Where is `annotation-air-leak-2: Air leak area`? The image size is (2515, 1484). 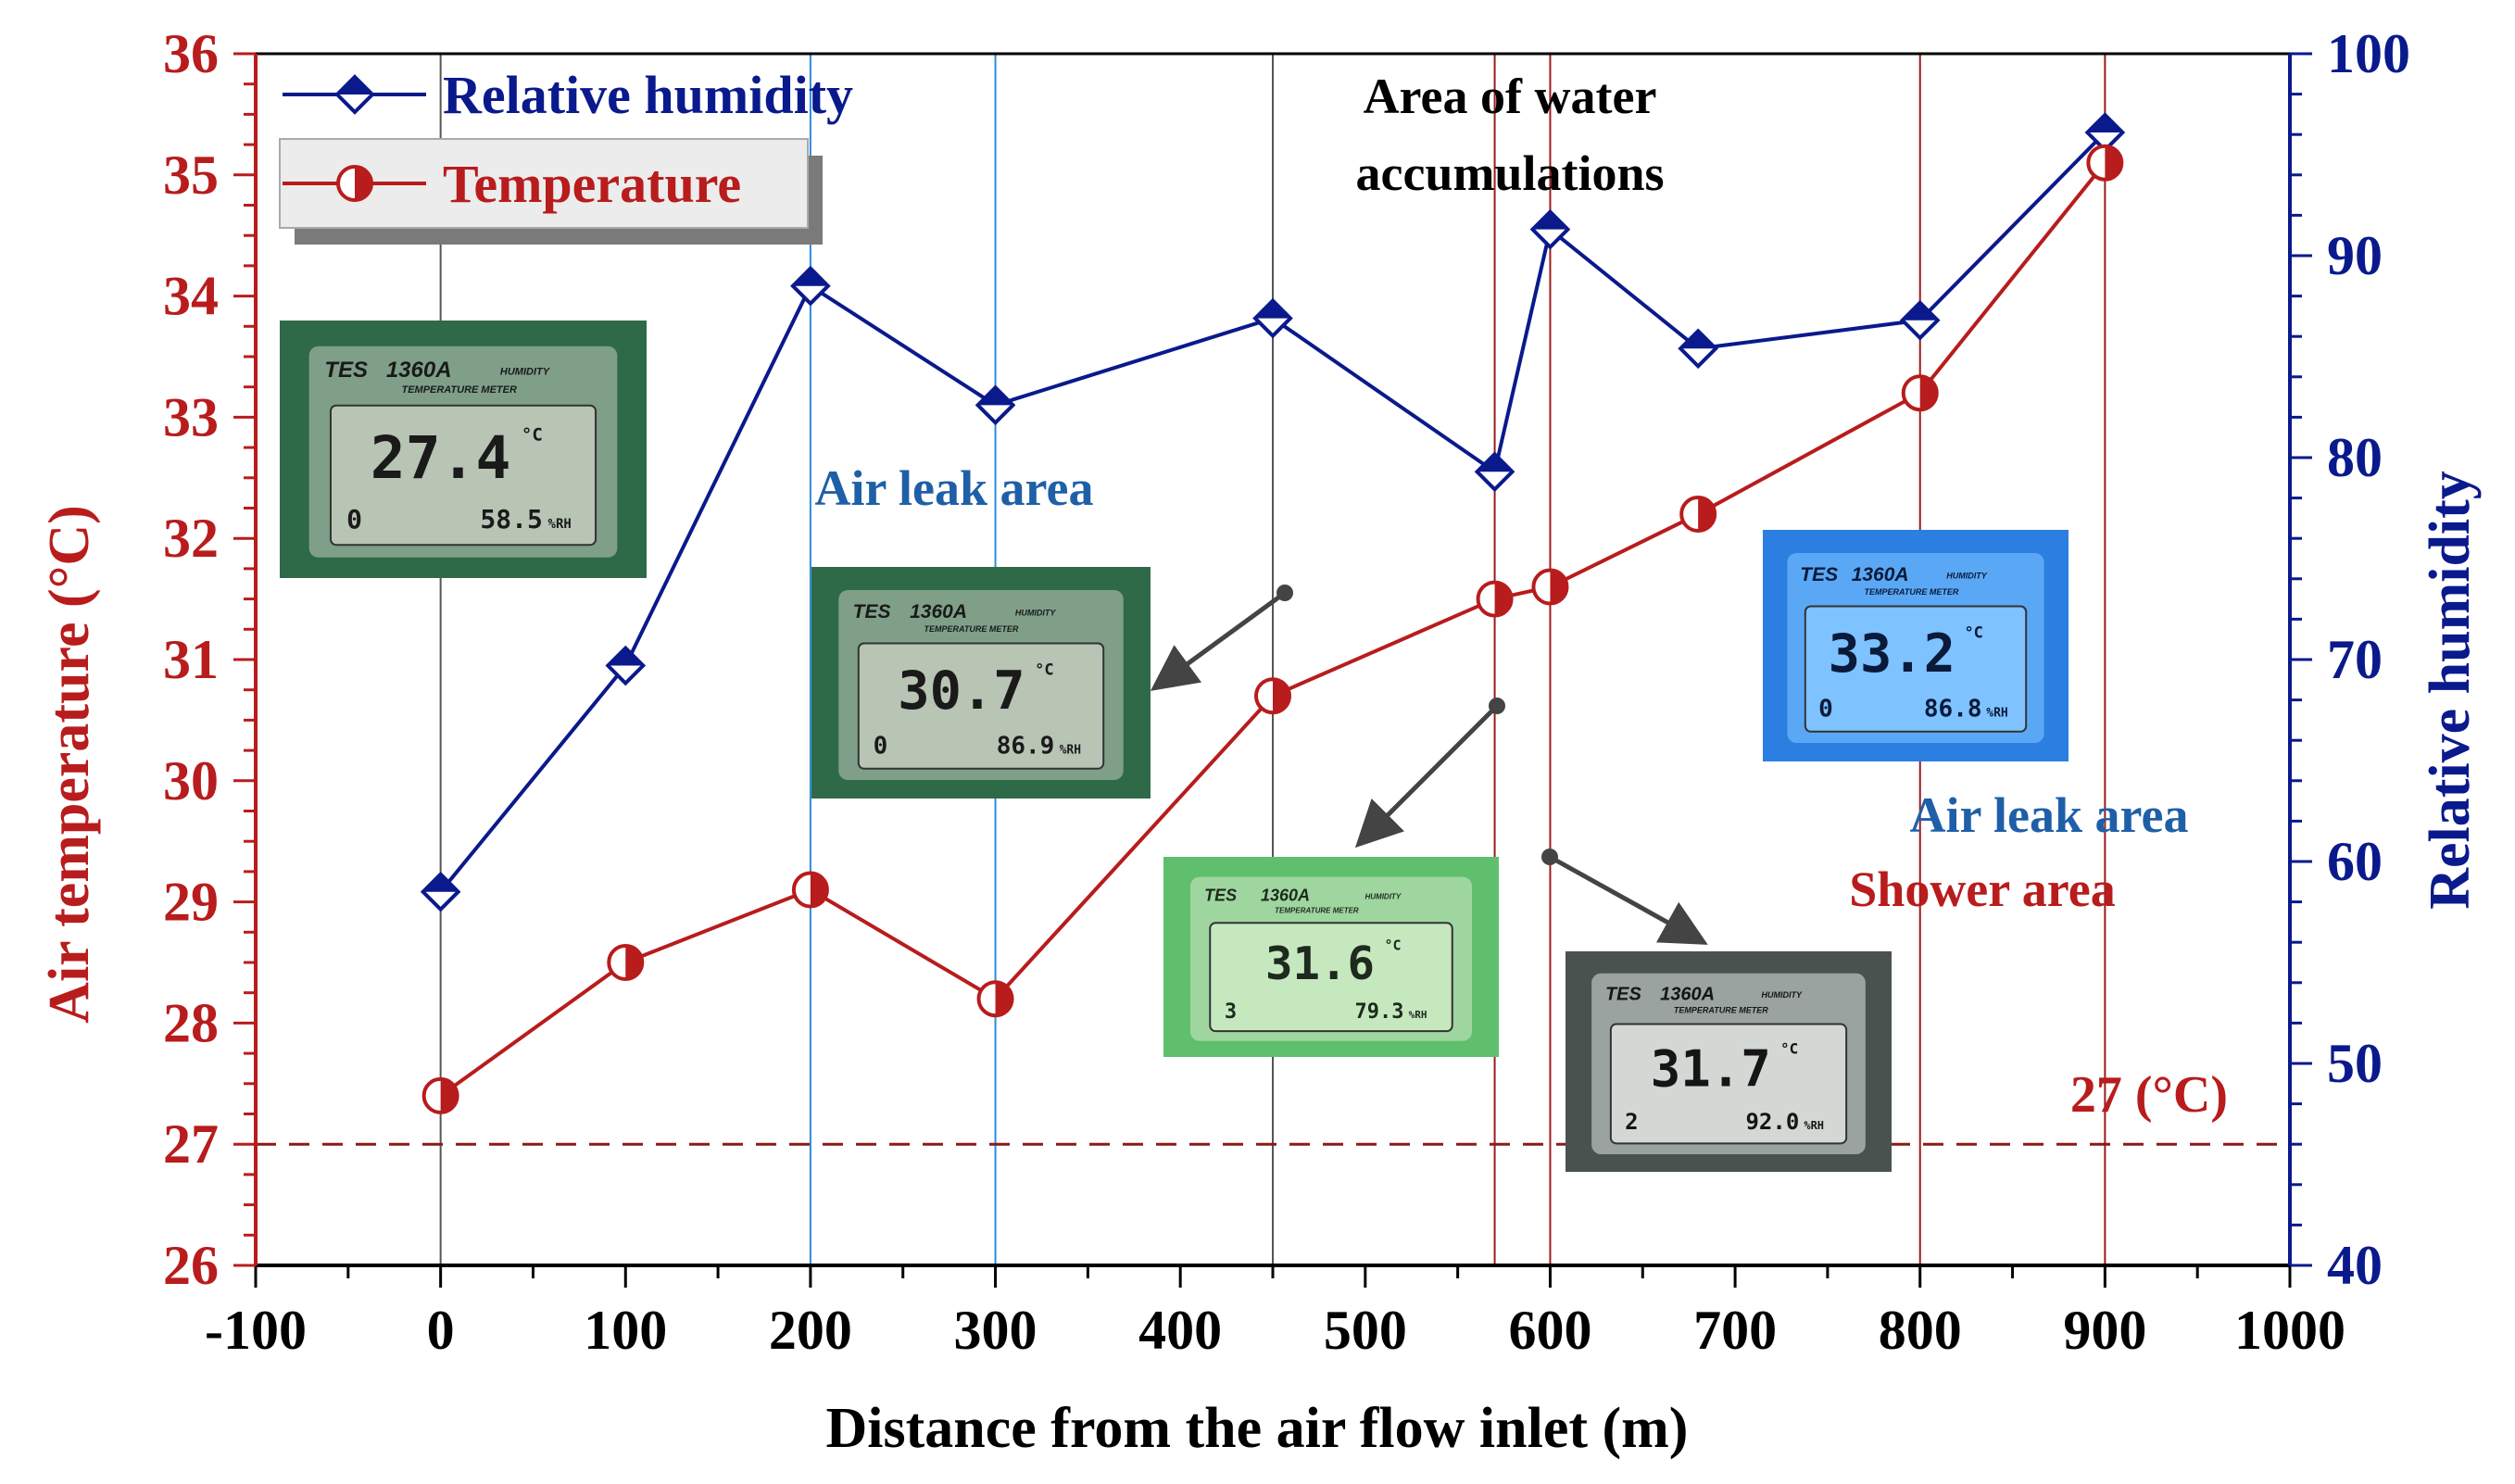 annotation-air-leak-2: Air leak area is located at coordinates (2049, 815).